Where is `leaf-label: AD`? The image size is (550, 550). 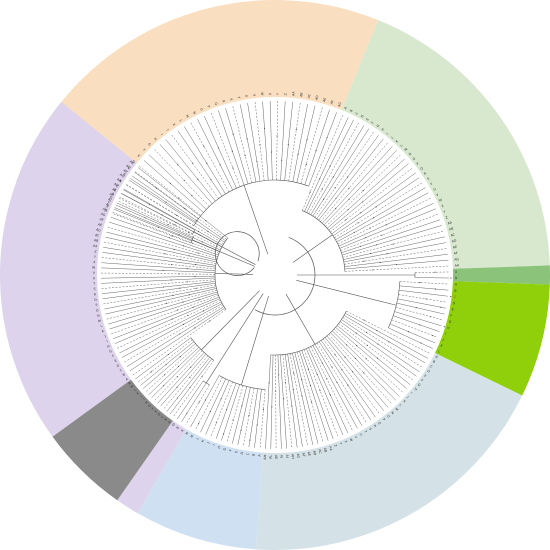
leaf-label: AD is located at coordinates (314, 453).